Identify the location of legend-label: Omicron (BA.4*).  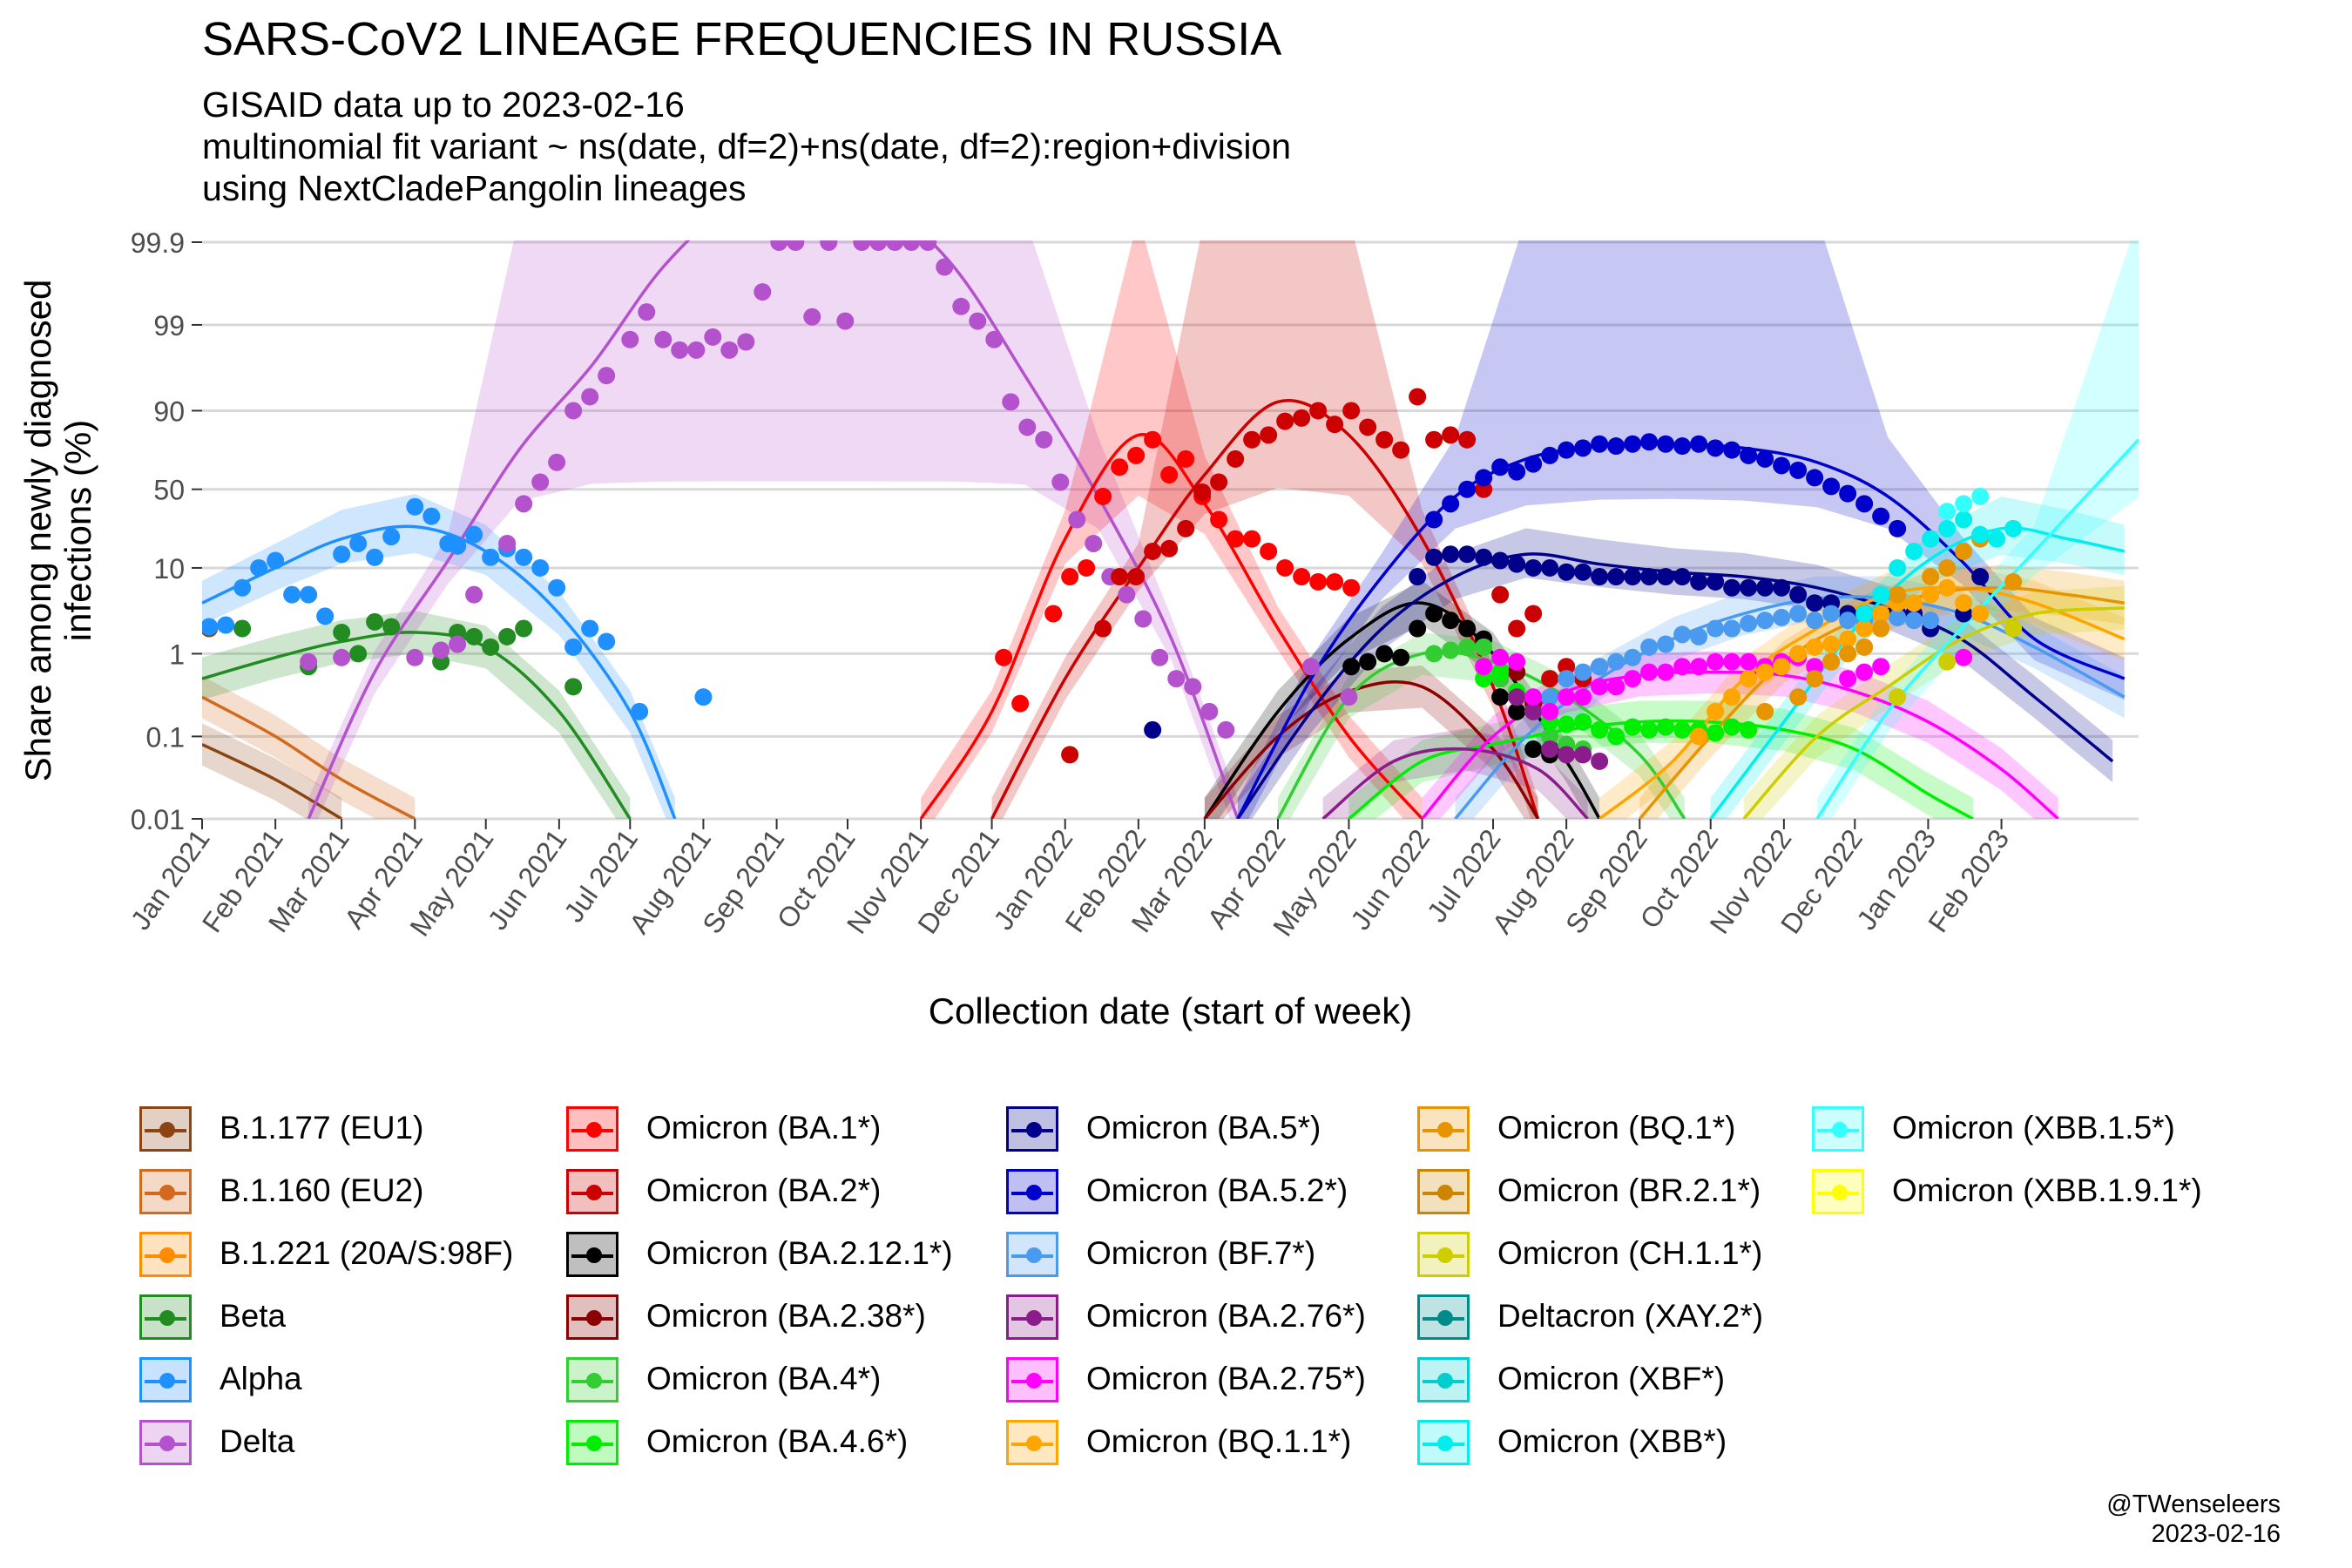
(764, 1378).